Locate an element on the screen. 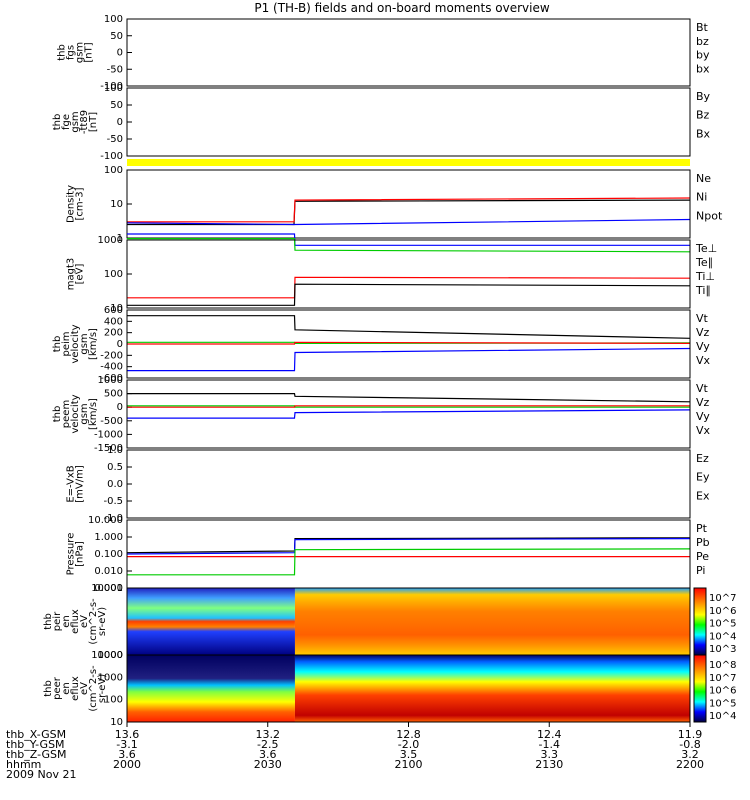 Image resolution: width=750 pixels, height=800 pixels. y-tick-label: 0.0 is located at coordinates (115, 484).